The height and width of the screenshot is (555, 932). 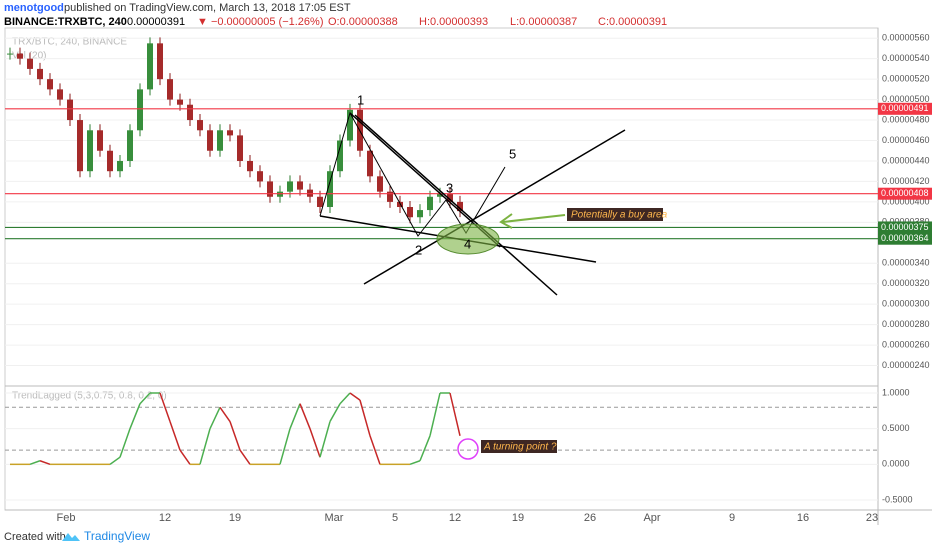 I want to click on change: ▼ −0.00000005 (−1.26%), so click(x=260, y=22).